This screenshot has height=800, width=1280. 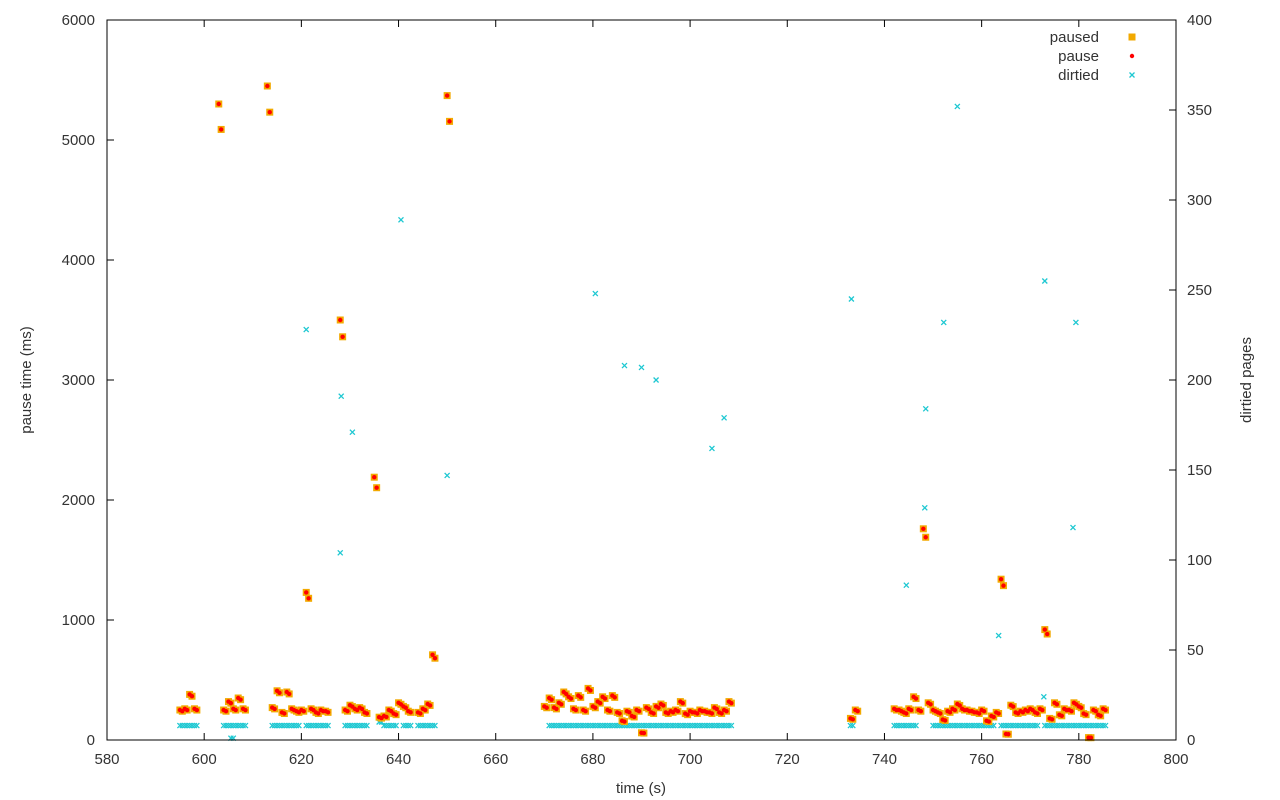 What do you see at coordinates (787, 759) in the screenshot?
I see `x-tick-label: 720` at bounding box center [787, 759].